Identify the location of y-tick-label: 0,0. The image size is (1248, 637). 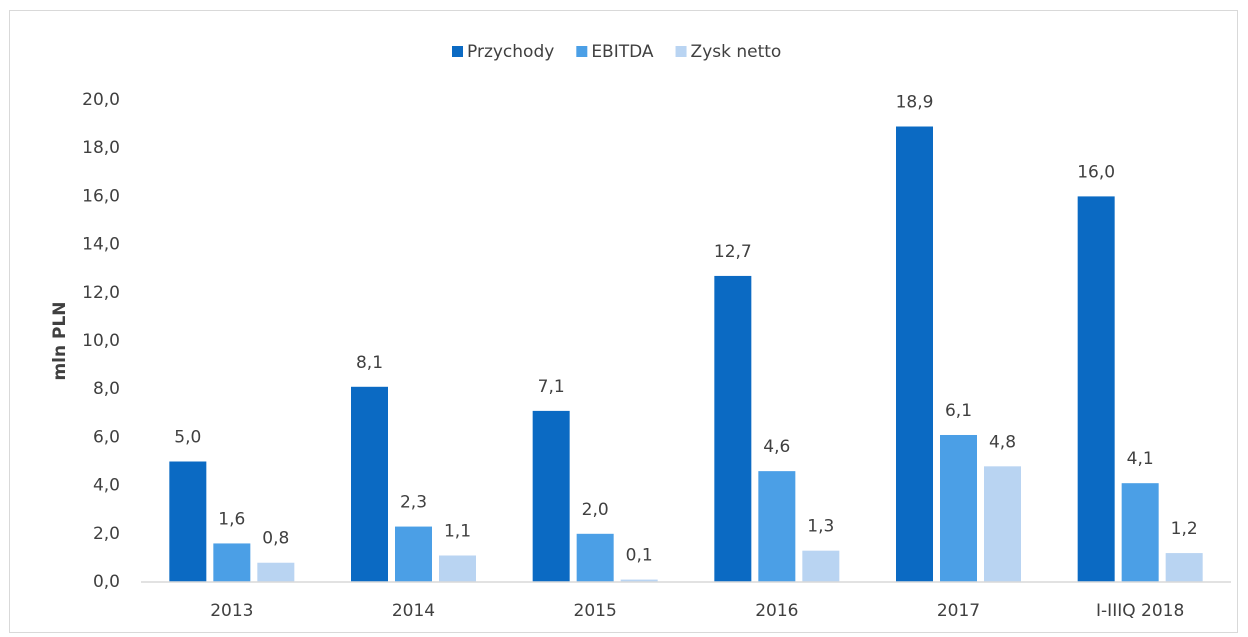
(106, 582).